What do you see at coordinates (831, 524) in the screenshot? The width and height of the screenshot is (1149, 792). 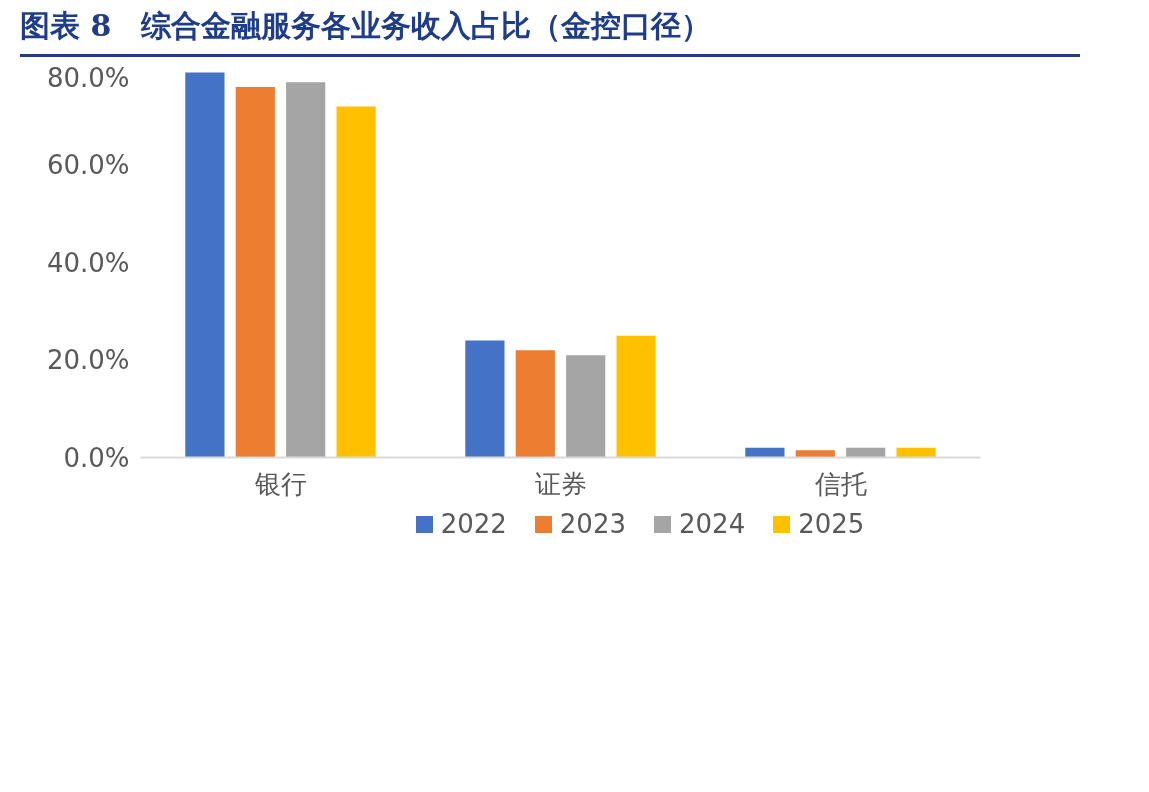 I see `legend-label: 2025` at bounding box center [831, 524].